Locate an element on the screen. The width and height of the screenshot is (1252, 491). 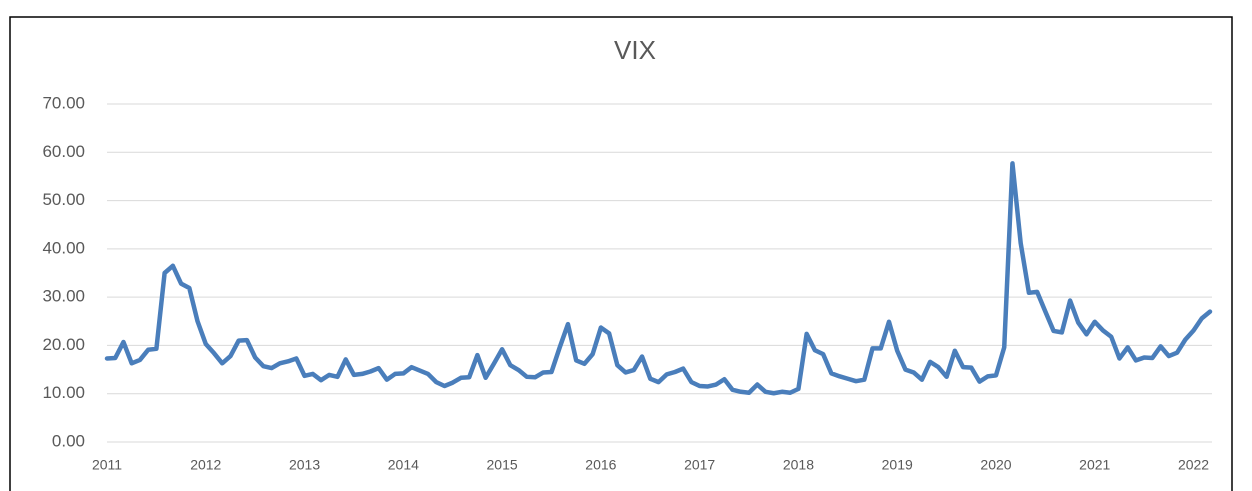
x-tick-label: 2018 is located at coordinates (798, 465).